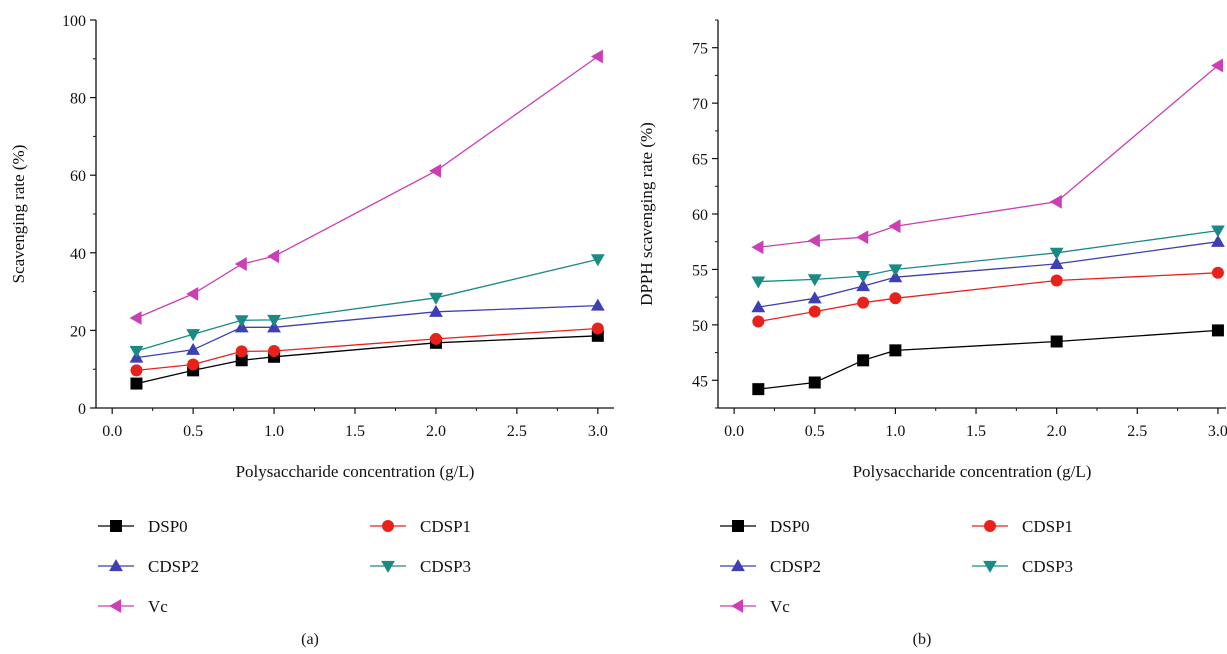  What do you see at coordinates (367, 349) in the screenshot?
I see `series-line-cdsp1` at bounding box center [367, 349].